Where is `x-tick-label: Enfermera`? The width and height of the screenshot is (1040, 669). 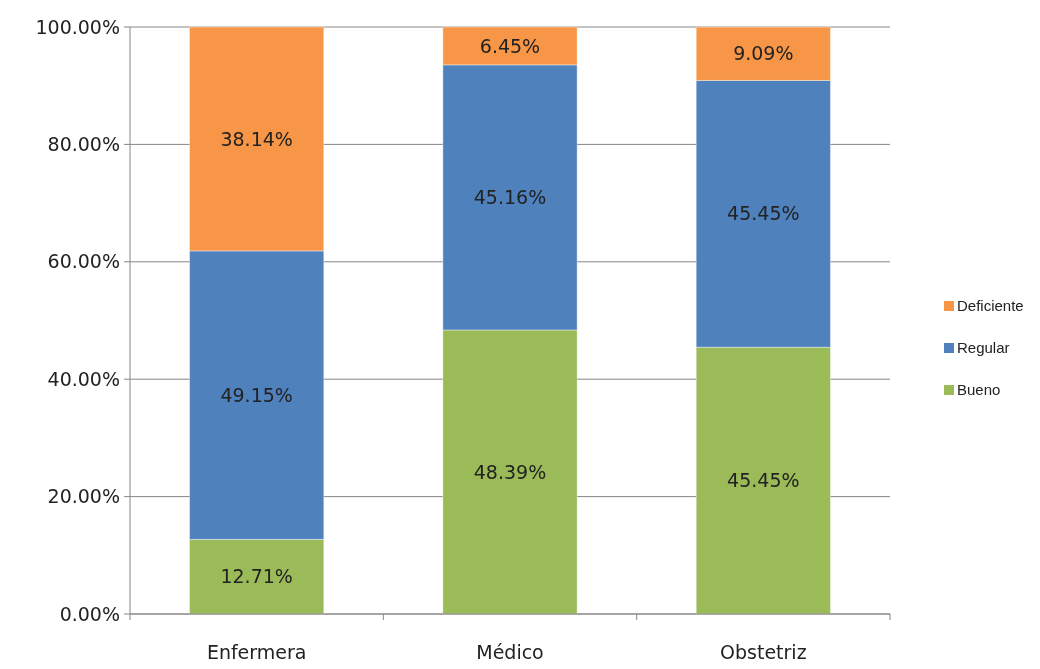 x-tick-label: Enfermera is located at coordinates (256, 651).